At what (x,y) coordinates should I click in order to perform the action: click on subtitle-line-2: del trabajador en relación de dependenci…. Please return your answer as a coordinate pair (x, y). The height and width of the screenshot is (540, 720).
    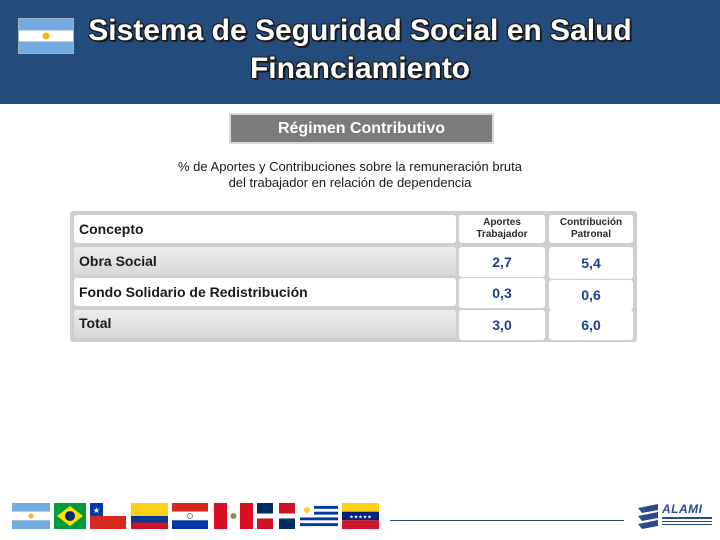
    Looking at the image, I should click on (350, 182).